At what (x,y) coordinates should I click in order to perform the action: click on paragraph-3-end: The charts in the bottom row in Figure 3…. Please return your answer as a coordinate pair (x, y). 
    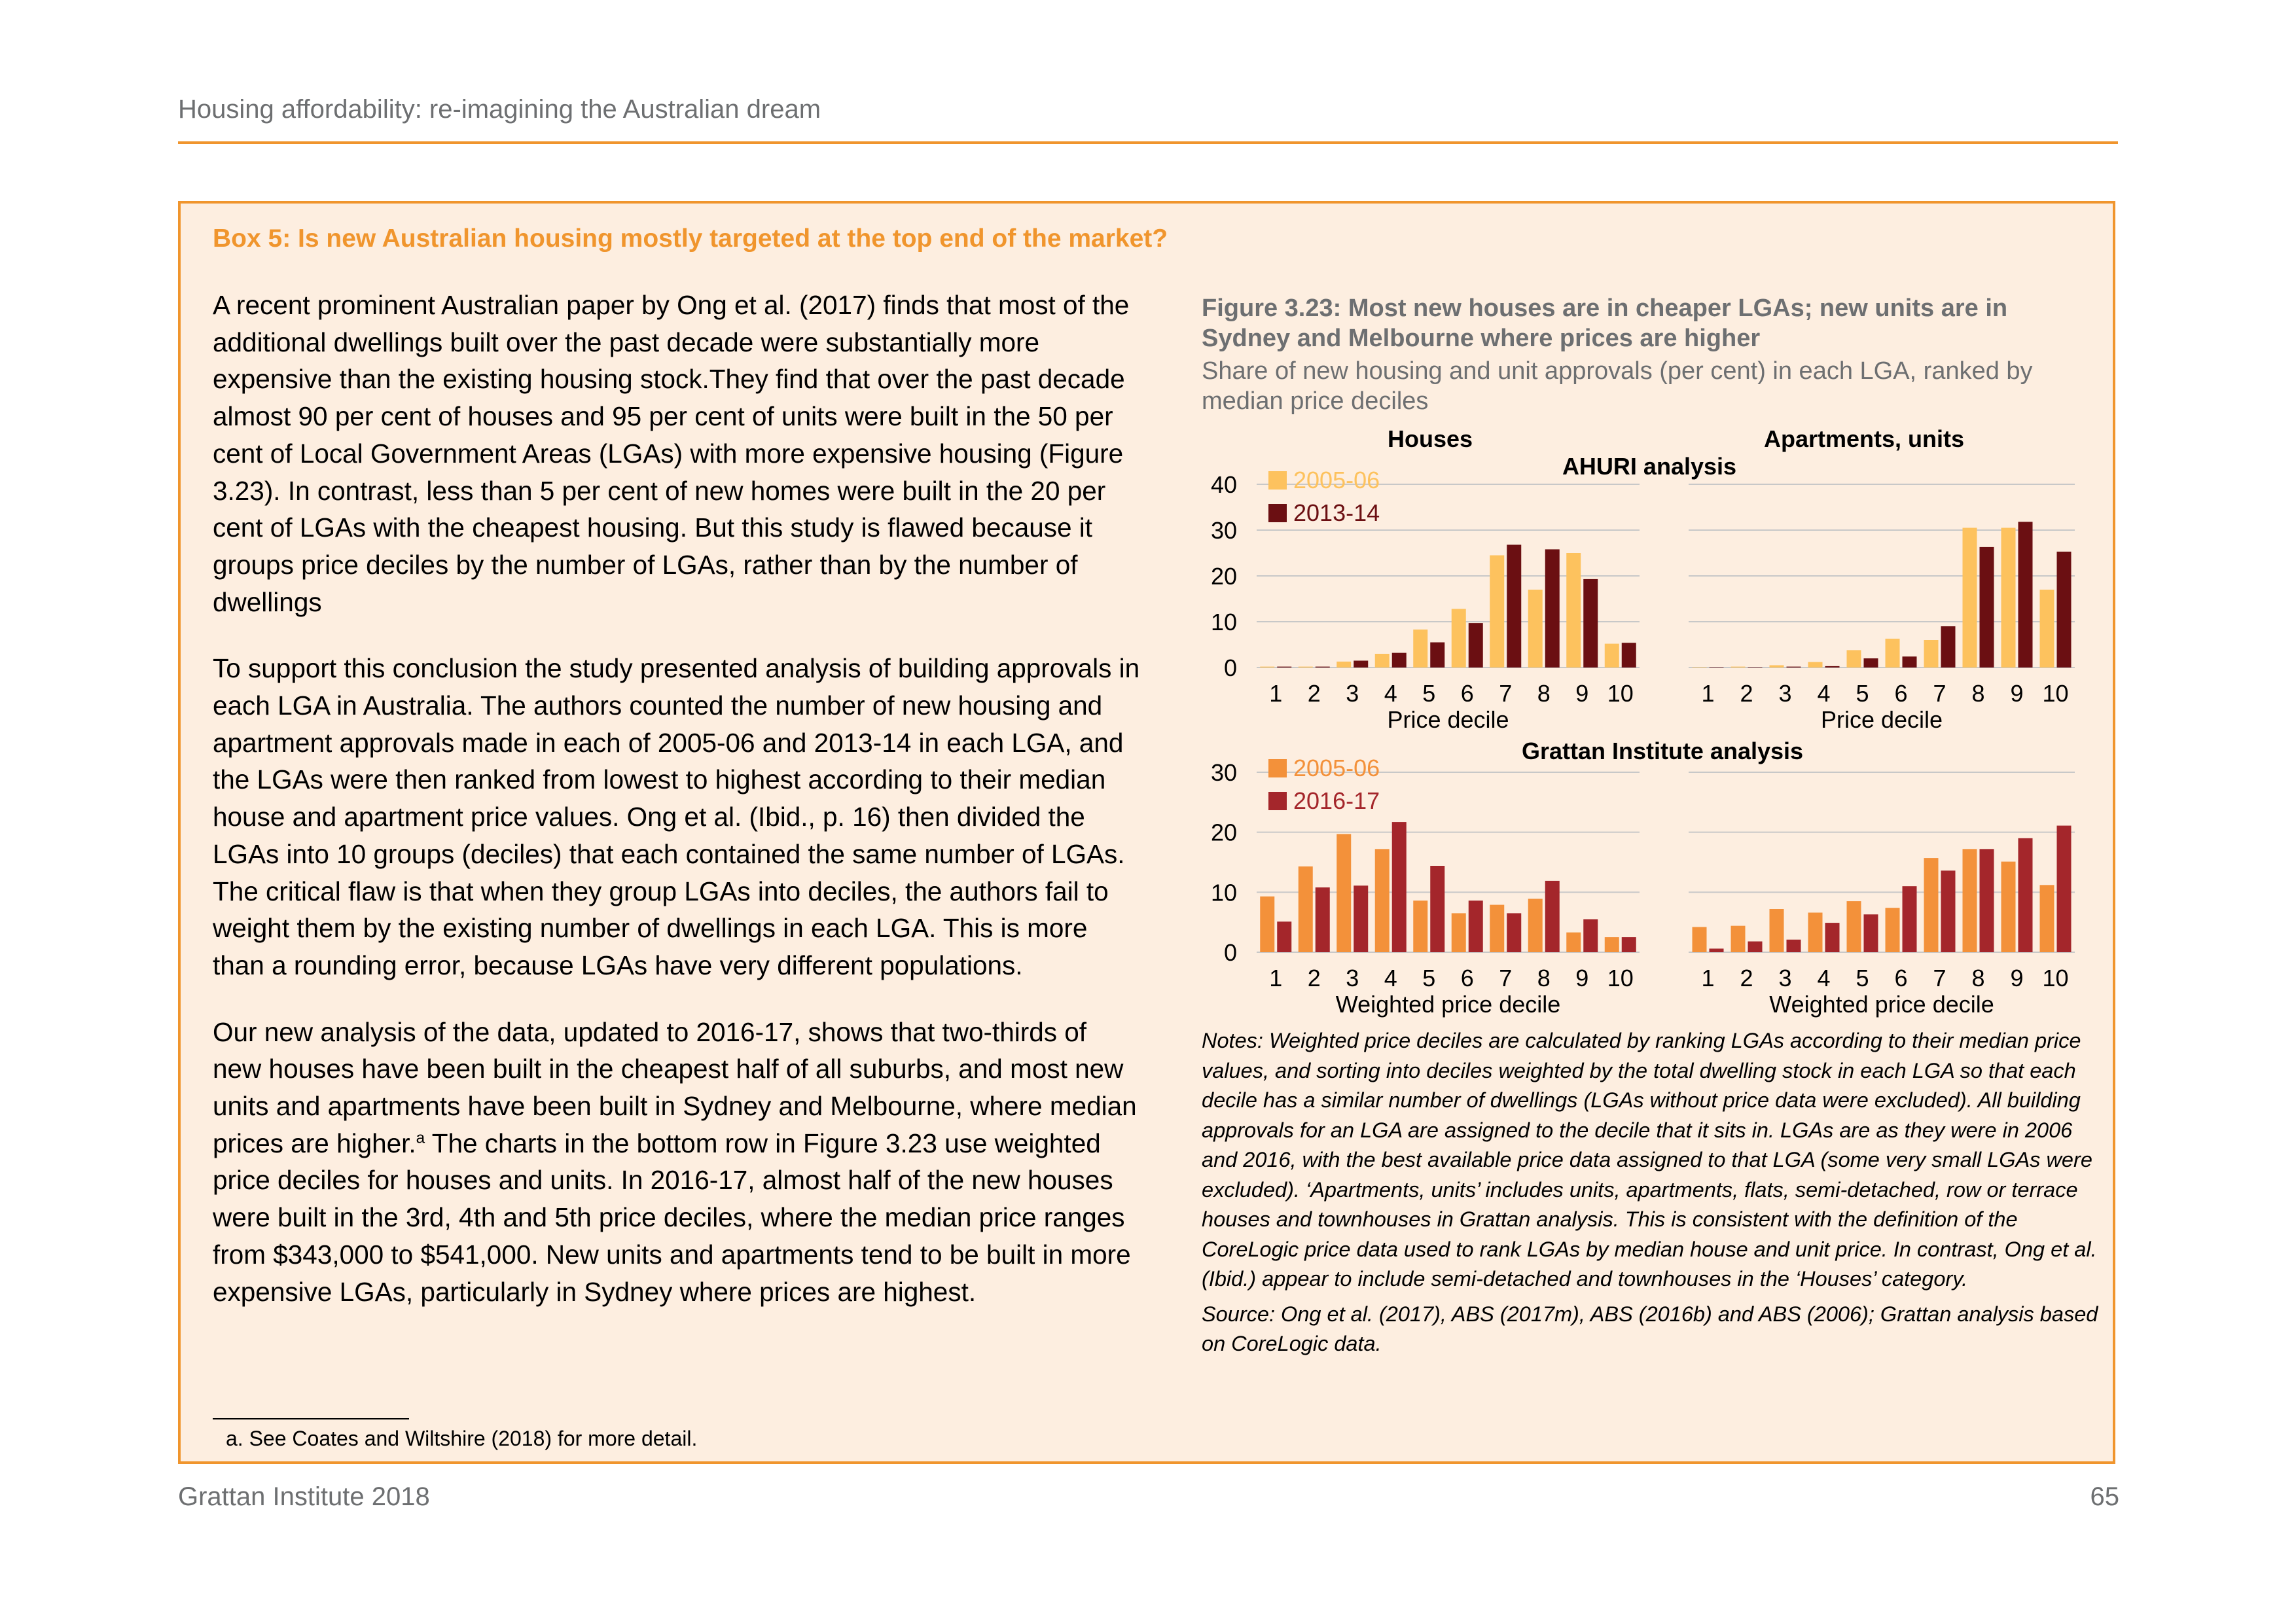
    Looking at the image, I should click on (672, 1217).